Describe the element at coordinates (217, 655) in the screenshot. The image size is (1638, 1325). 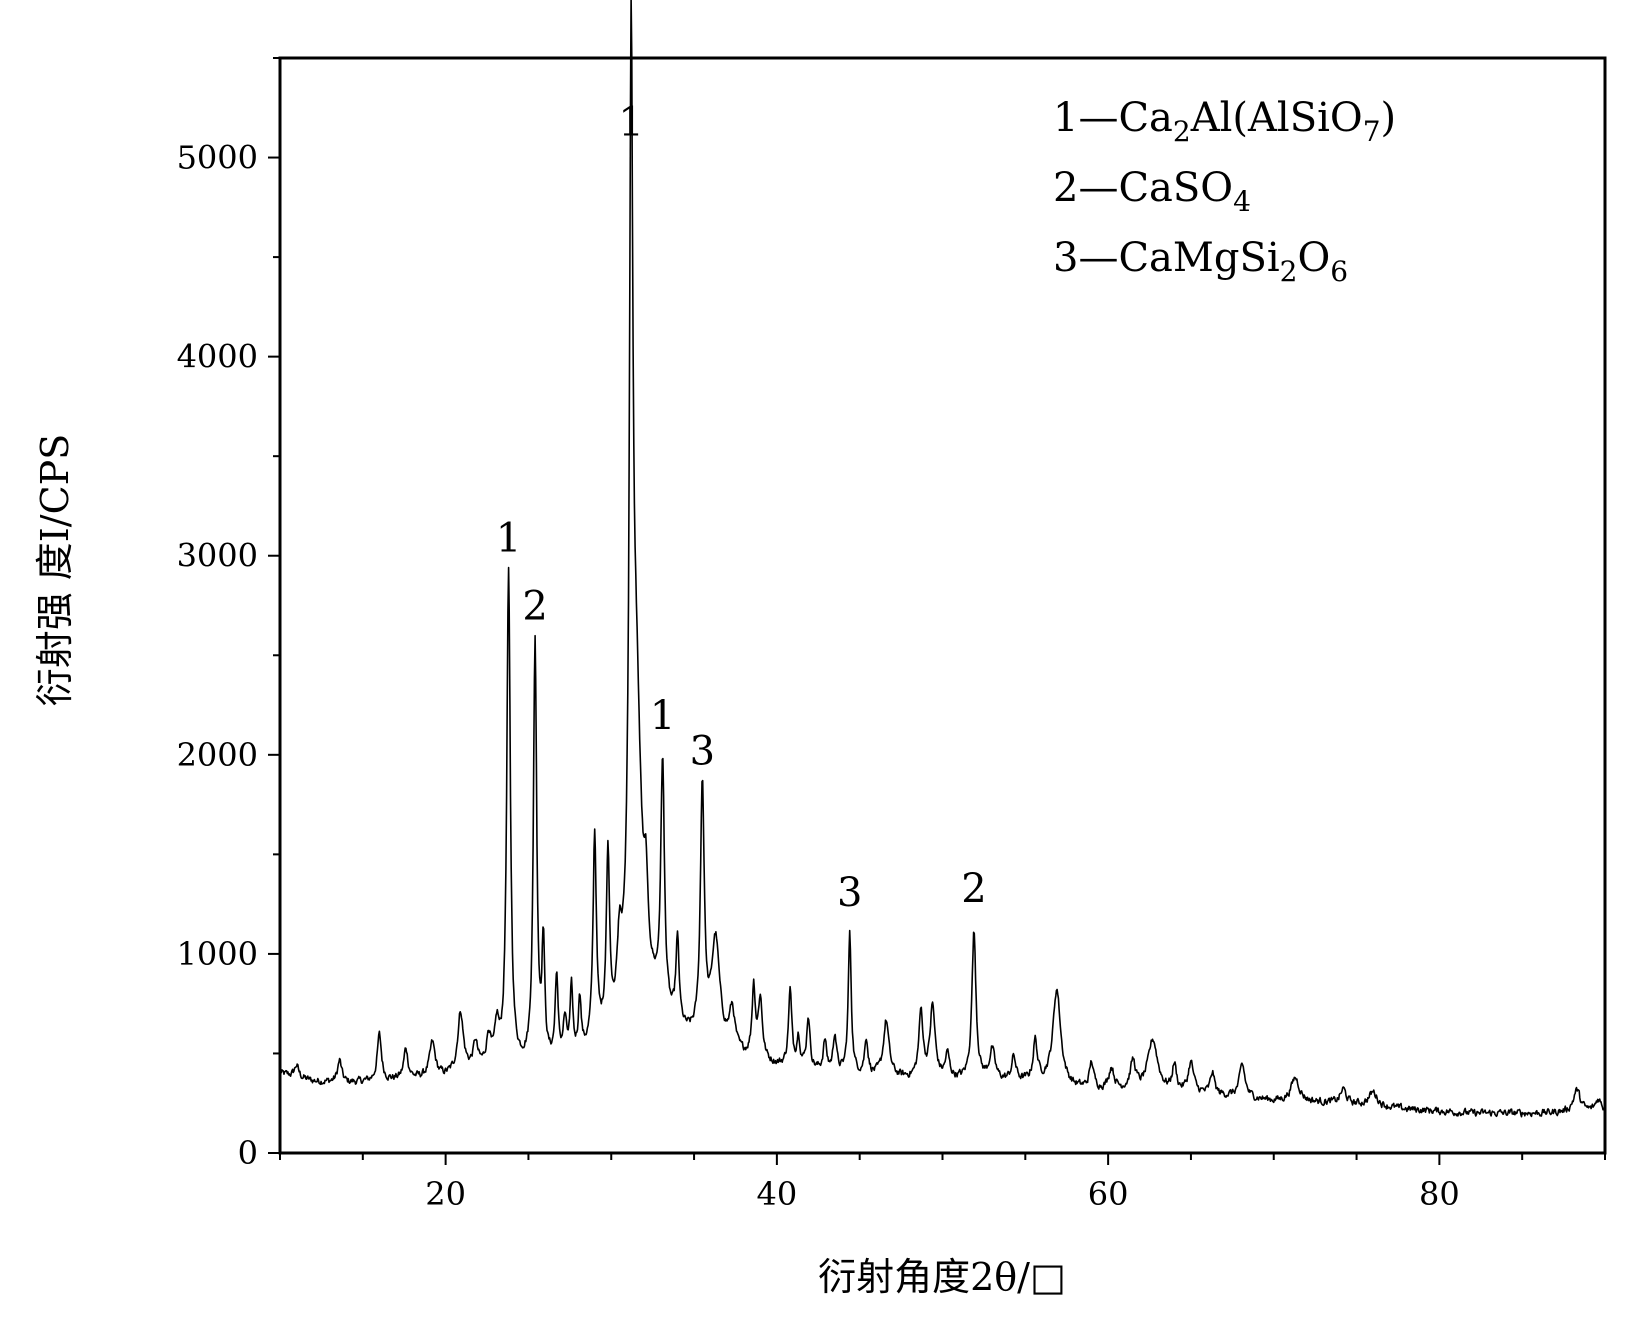
I see `y-axis-tick-labels: 0 1000 2000 3000 4000 5000` at that location.